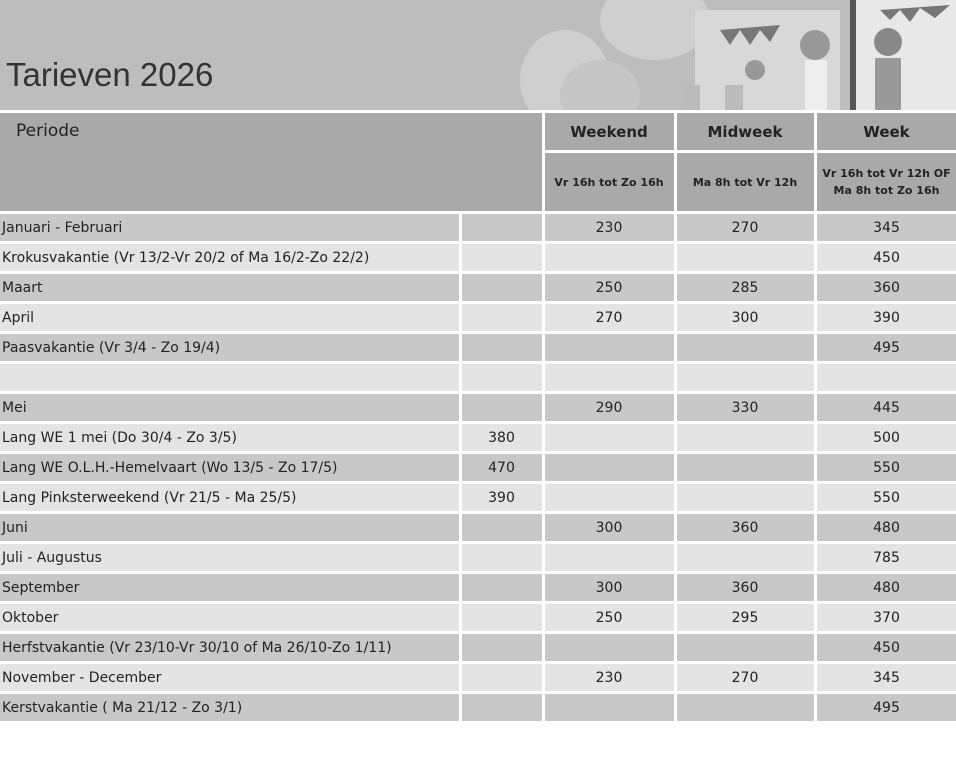 The width and height of the screenshot is (956, 771). What do you see at coordinates (231, 527) in the screenshot?
I see `period-cell: Juni` at bounding box center [231, 527].